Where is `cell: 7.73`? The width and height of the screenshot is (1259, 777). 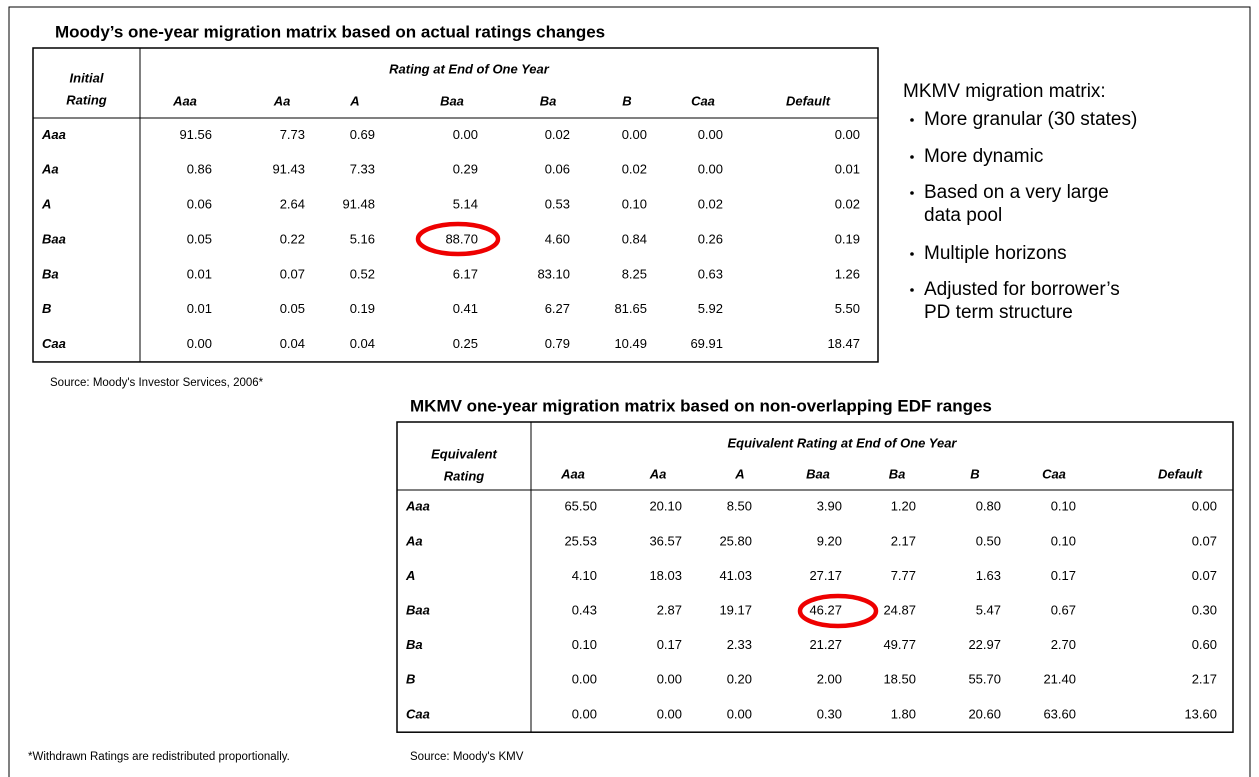 cell: 7.73 is located at coordinates (292, 134).